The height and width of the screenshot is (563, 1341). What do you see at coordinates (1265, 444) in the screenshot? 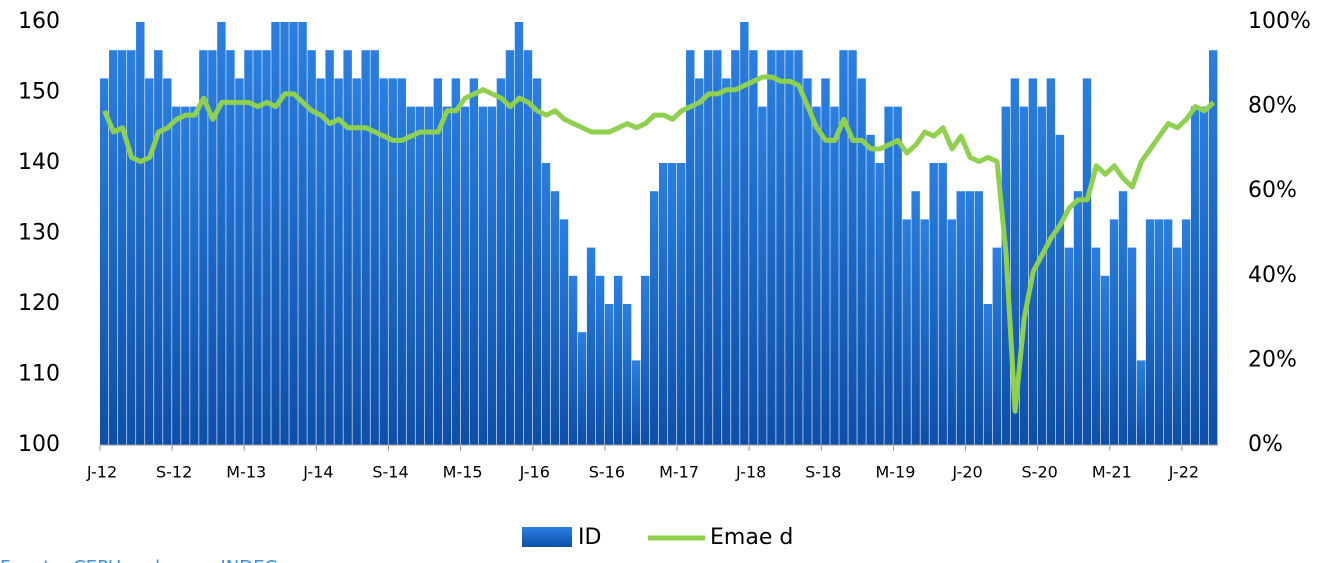
I see `y2-tick-label: 0%` at bounding box center [1265, 444].